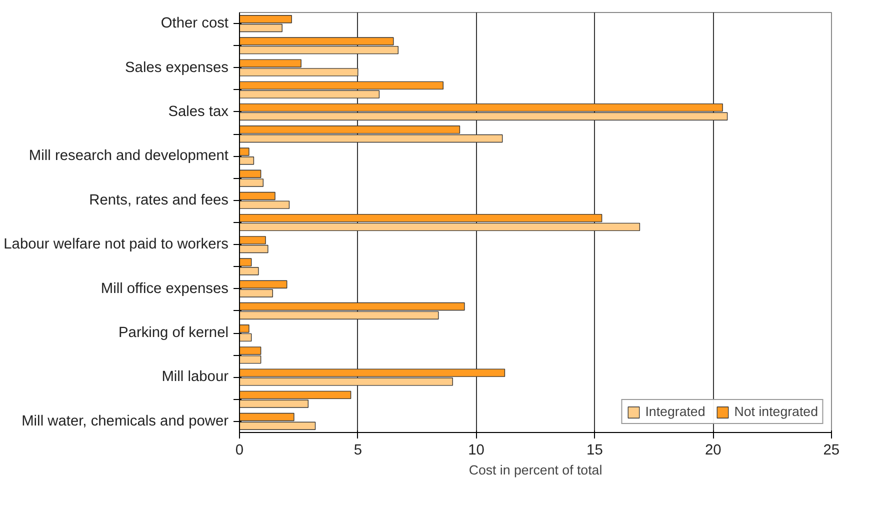 The width and height of the screenshot is (870, 523). I want to click on legend-label: Integrated, so click(675, 411).